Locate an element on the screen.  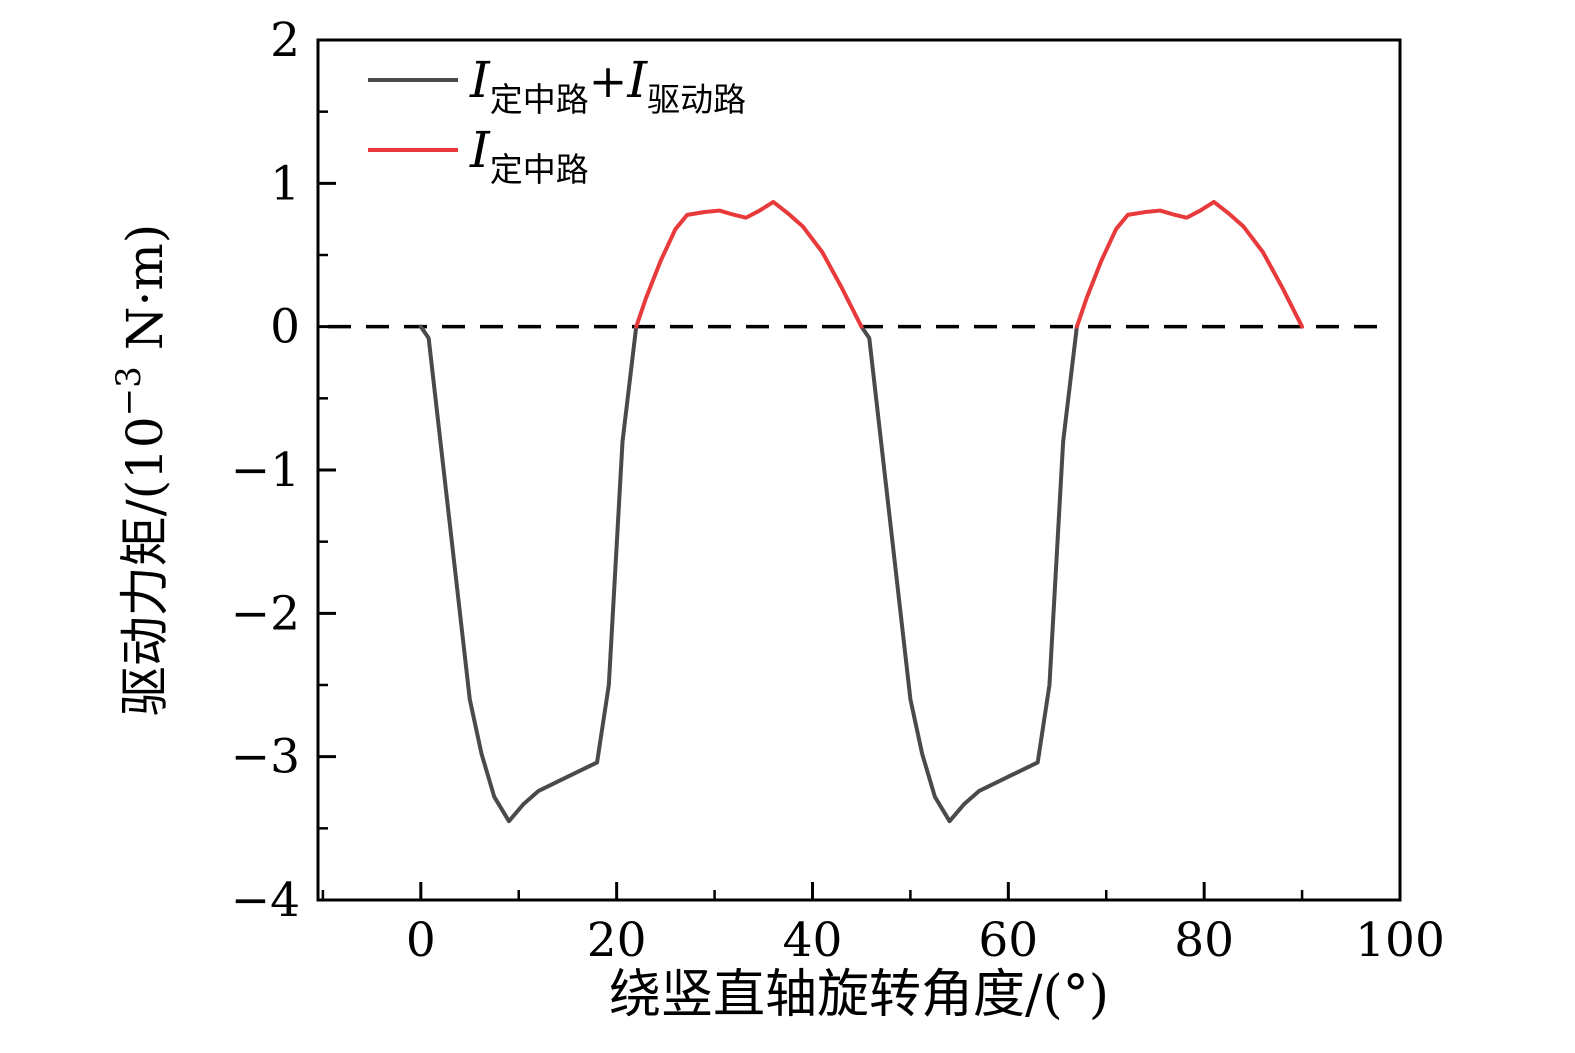
y-tick-label: −2 is located at coordinates (265, 613).